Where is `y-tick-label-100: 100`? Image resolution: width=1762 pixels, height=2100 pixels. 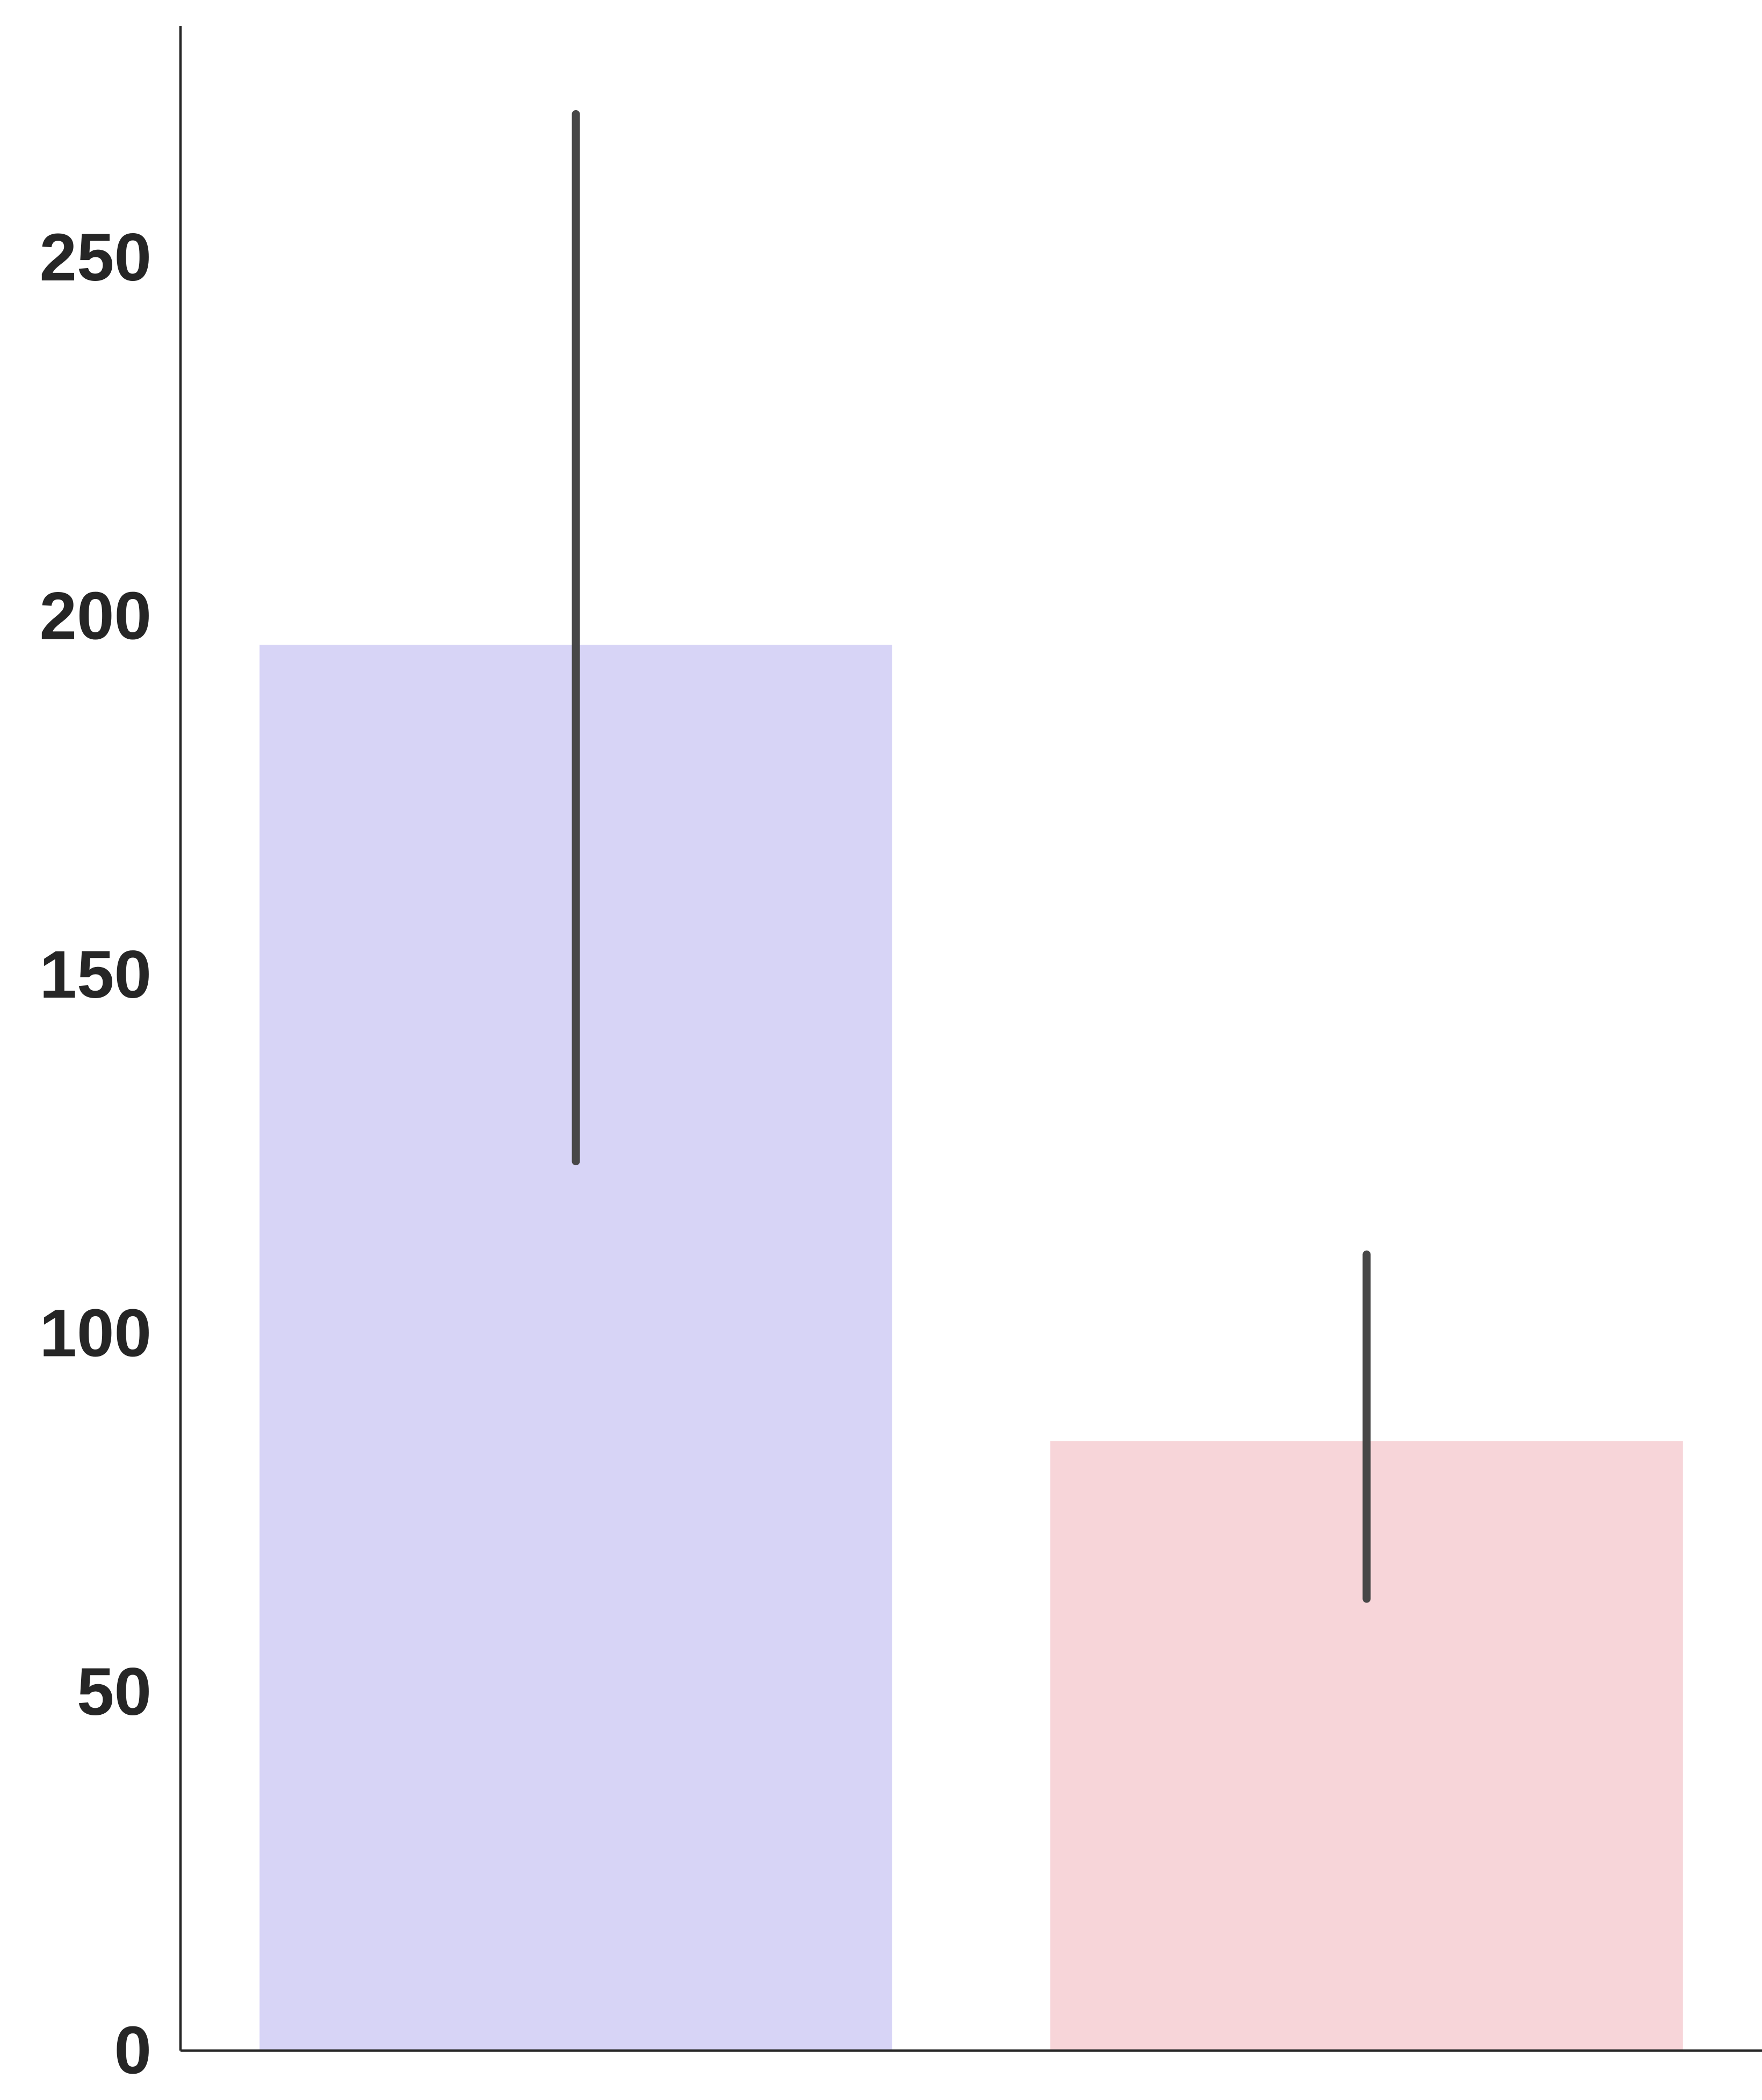
y-tick-label-100: 100 is located at coordinates (95, 1334).